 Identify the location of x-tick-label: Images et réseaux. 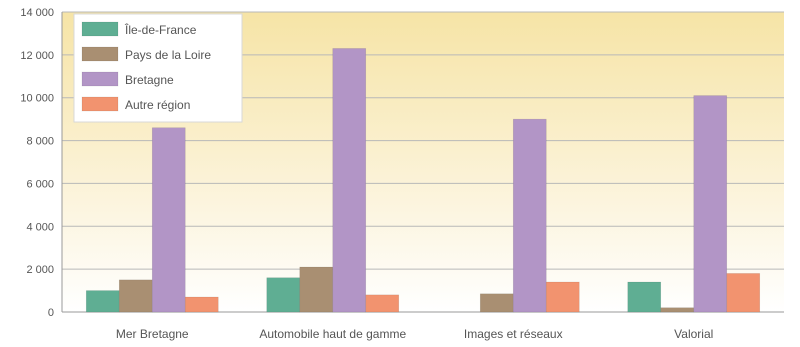
(513, 334).